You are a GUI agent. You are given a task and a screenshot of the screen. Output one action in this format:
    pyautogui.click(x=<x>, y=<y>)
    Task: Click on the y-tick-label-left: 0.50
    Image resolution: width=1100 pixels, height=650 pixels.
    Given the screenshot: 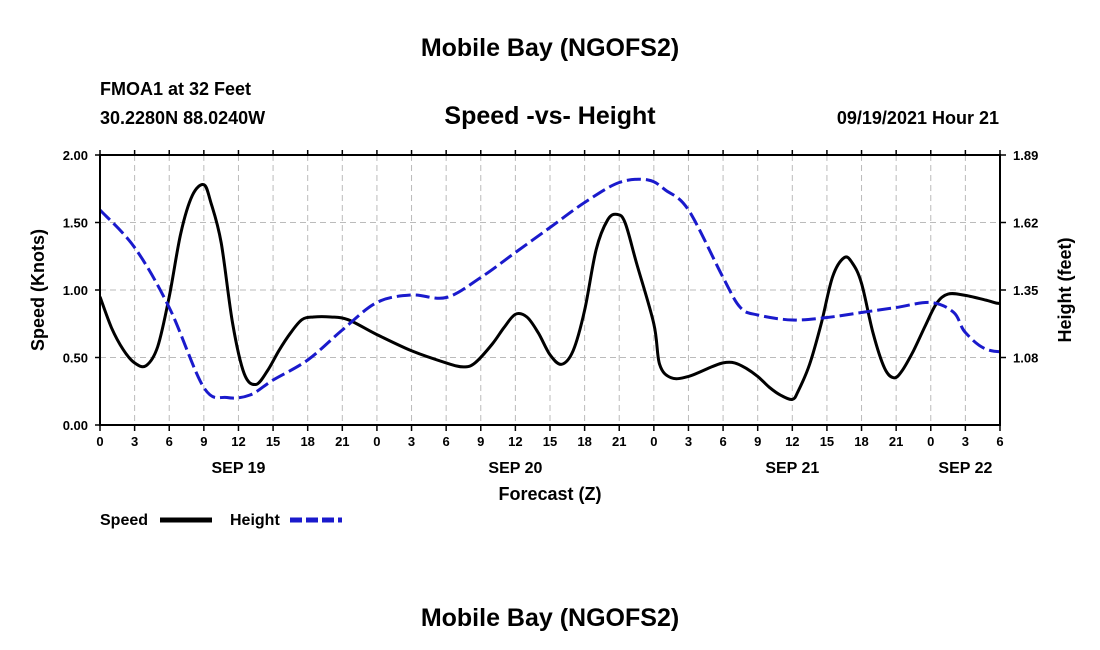 What is the action you would take?
    pyautogui.click(x=75, y=358)
    